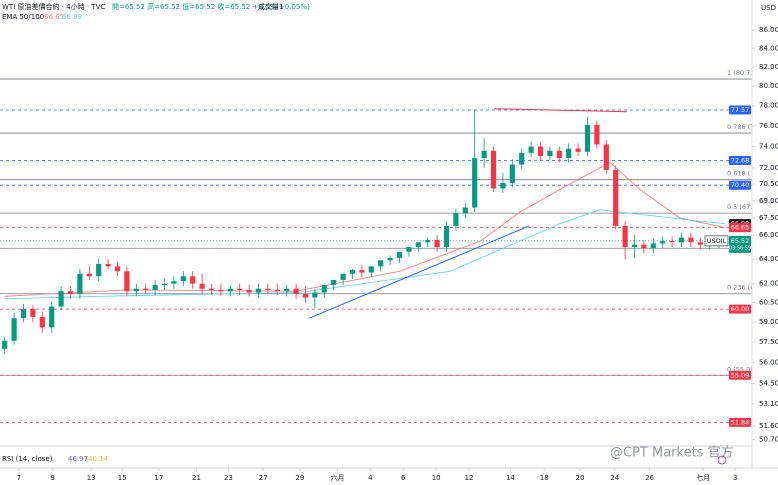 The height and width of the screenshot is (485, 778). What do you see at coordinates (768, 235) in the screenshot?
I see `y-tick-label: 66.00` at bounding box center [768, 235].